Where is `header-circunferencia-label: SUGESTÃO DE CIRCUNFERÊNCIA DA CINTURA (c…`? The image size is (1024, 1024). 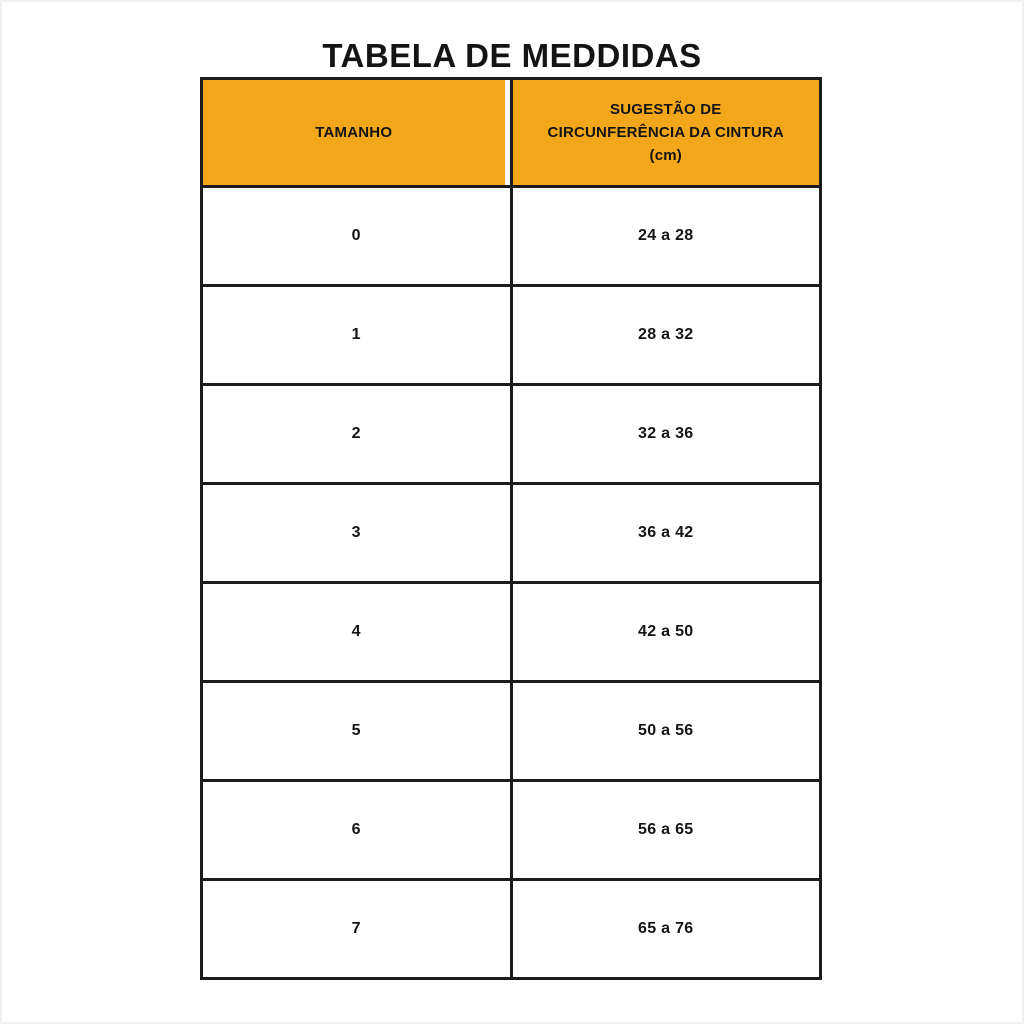 header-circunferencia-label: SUGESTÃO DE CIRCUNFERÊNCIA DA CINTURA (c… is located at coordinates (666, 132).